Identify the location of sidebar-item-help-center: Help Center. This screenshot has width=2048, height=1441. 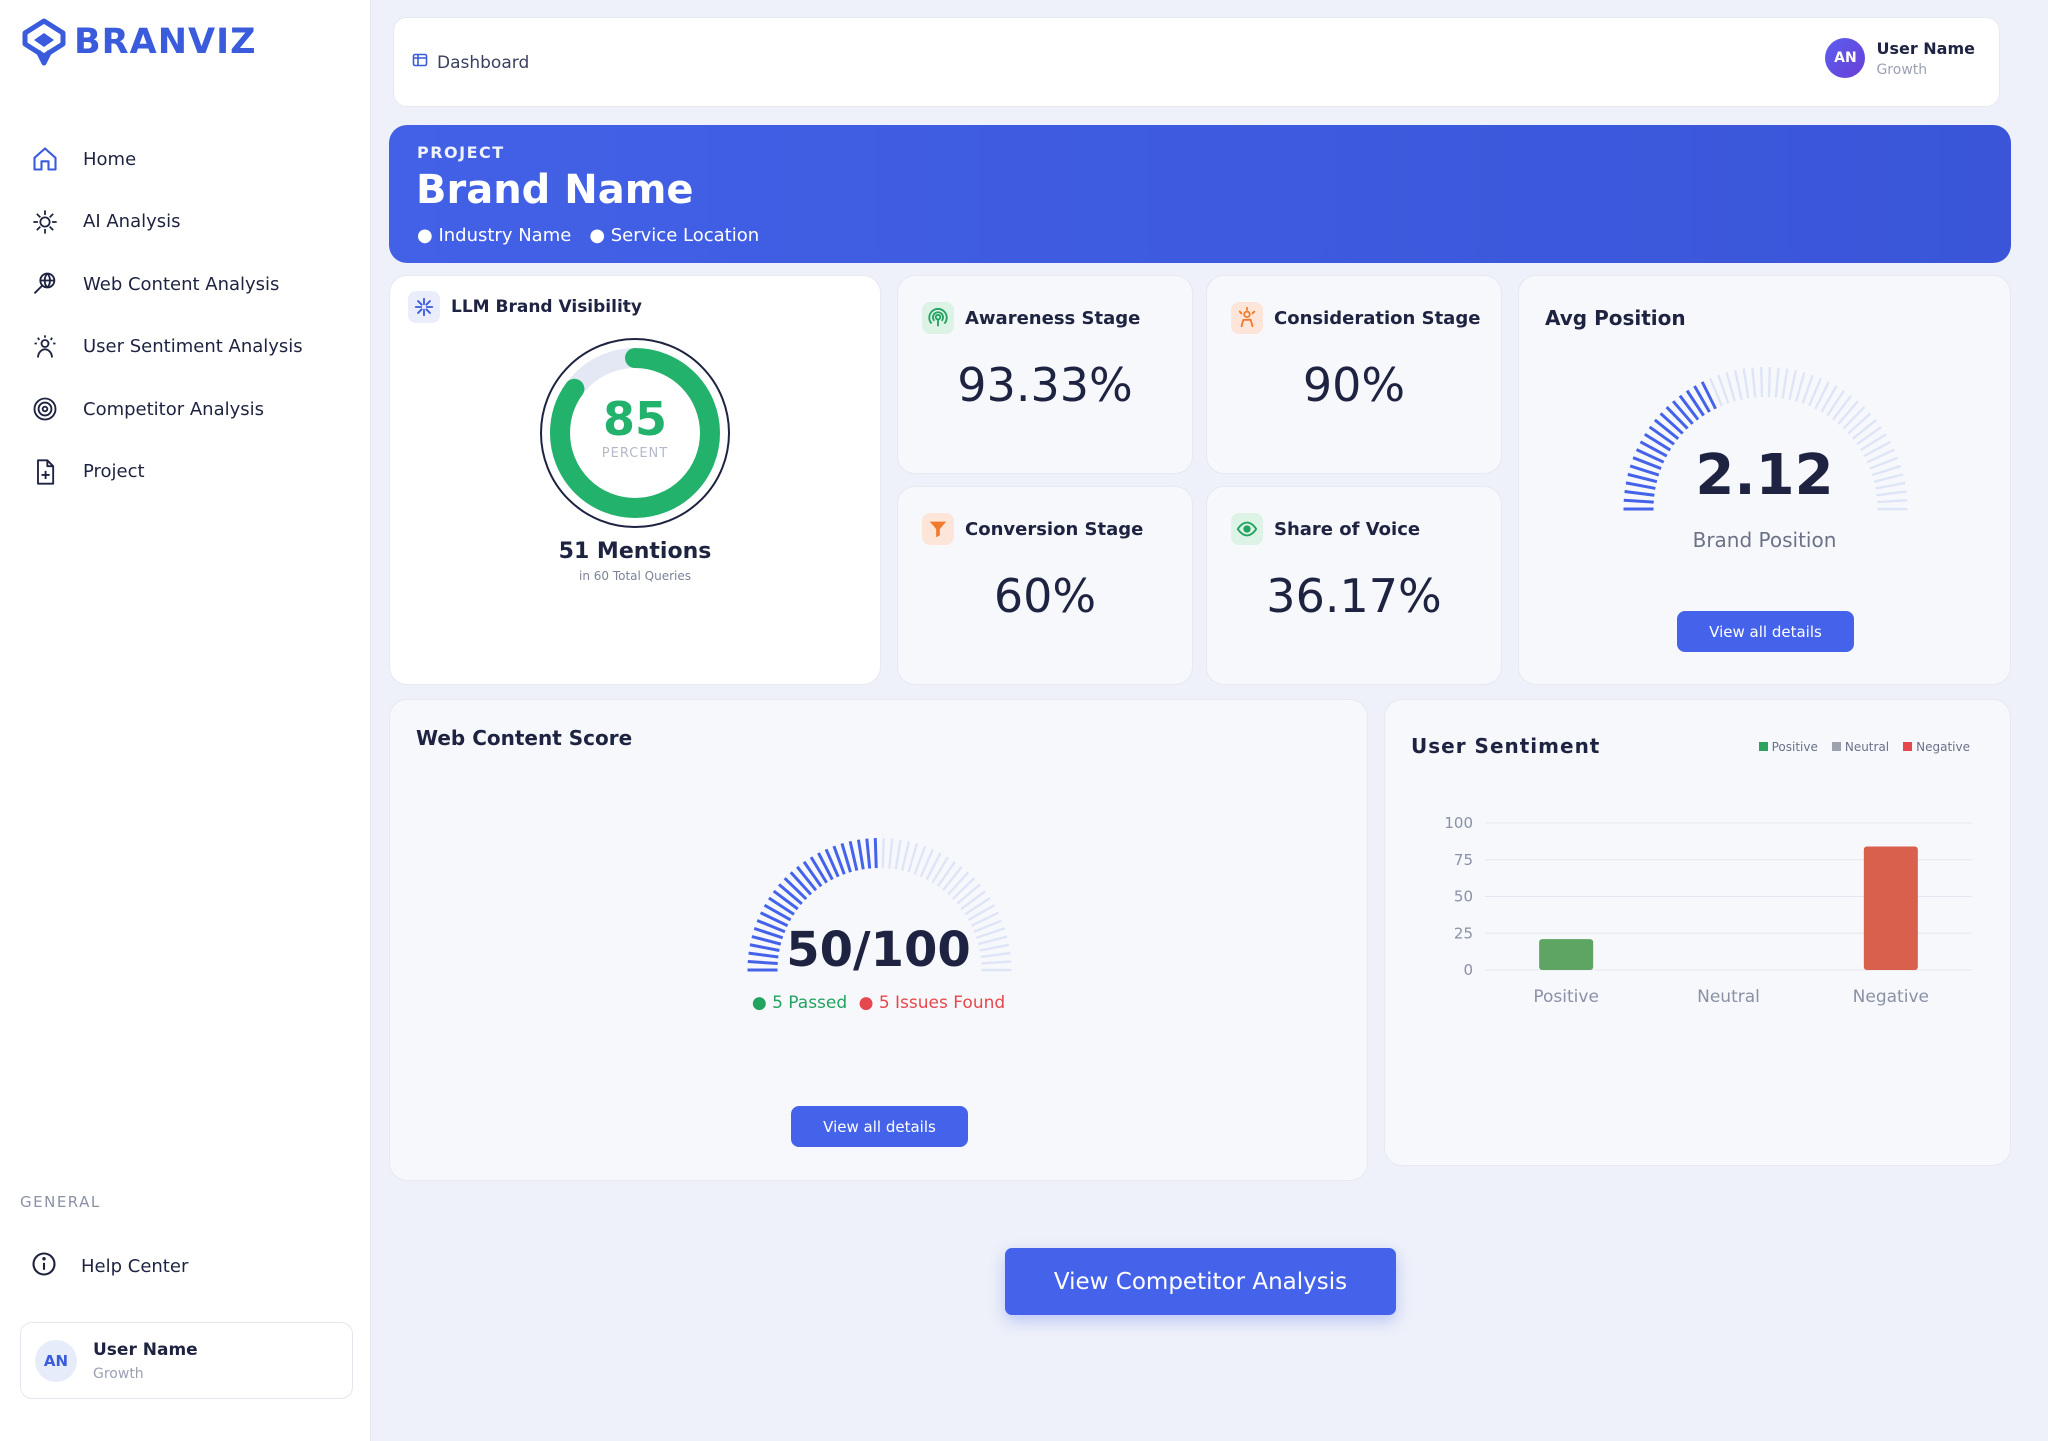
(109, 1266).